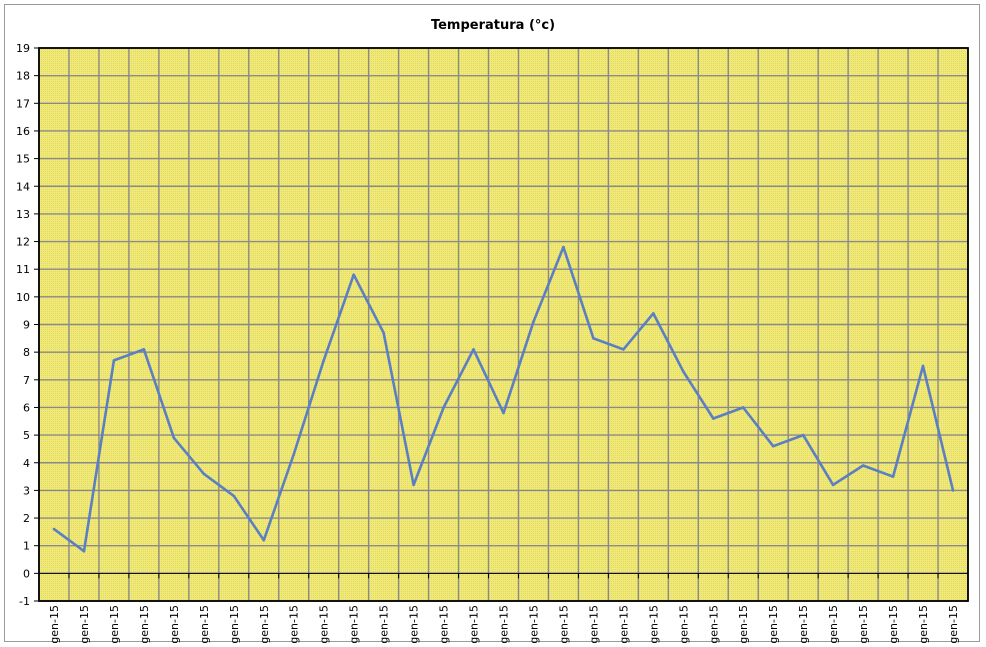  I want to click on x-tick-label: 28-gen-15, so click(863, 624).